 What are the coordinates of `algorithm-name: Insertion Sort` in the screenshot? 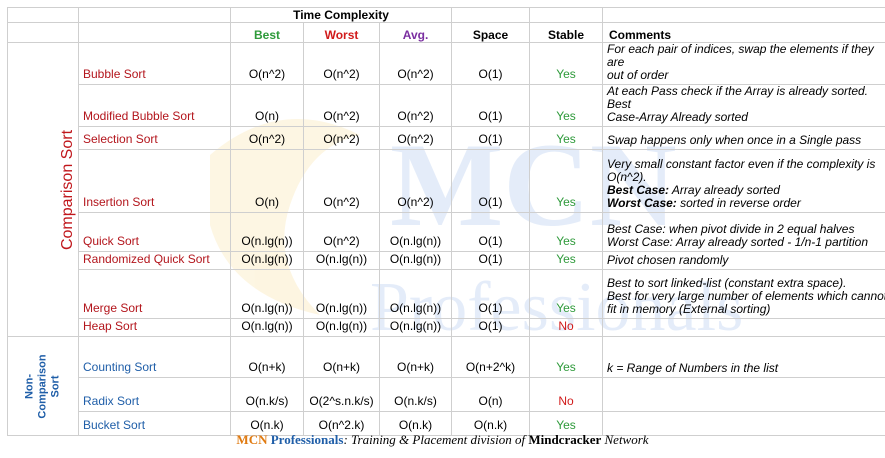 It's located at (154, 181).